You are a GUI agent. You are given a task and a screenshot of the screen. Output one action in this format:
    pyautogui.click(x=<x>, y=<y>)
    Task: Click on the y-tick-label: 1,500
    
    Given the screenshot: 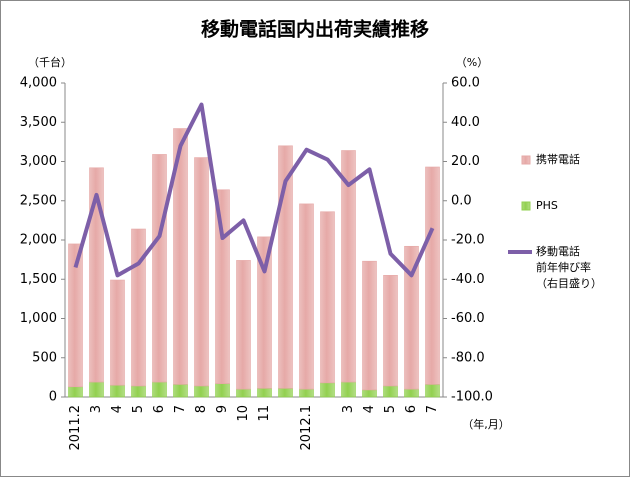 What is the action you would take?
    pyautogui.click(x=38, y=279)
    